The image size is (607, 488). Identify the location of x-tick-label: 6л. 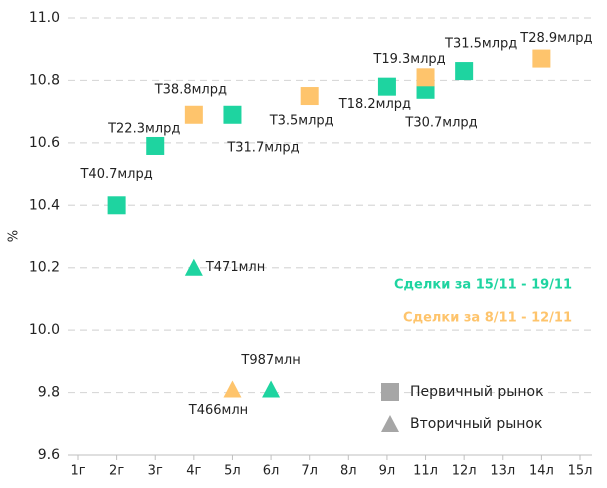
(271, 471).